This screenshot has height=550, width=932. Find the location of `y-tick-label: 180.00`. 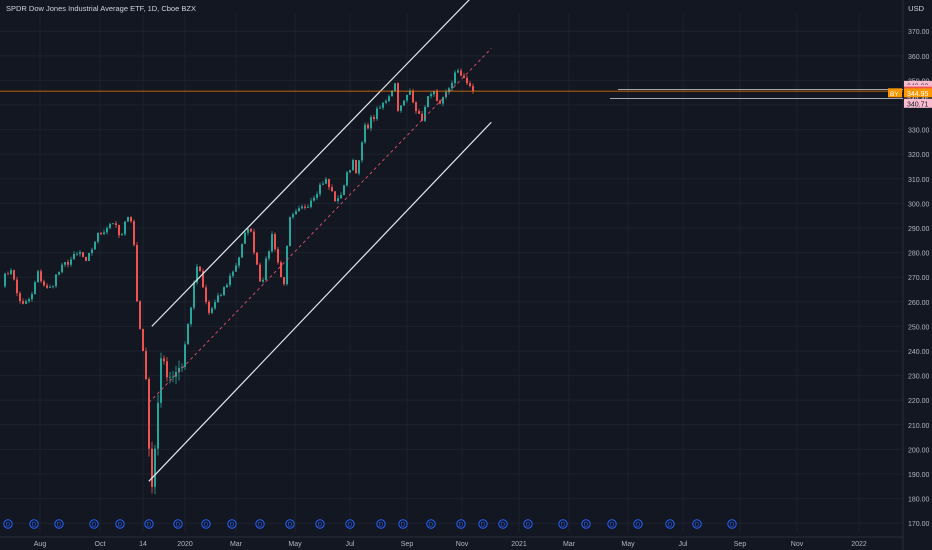

y-tick-label: 180.00 is located at coordinates (919, 500).